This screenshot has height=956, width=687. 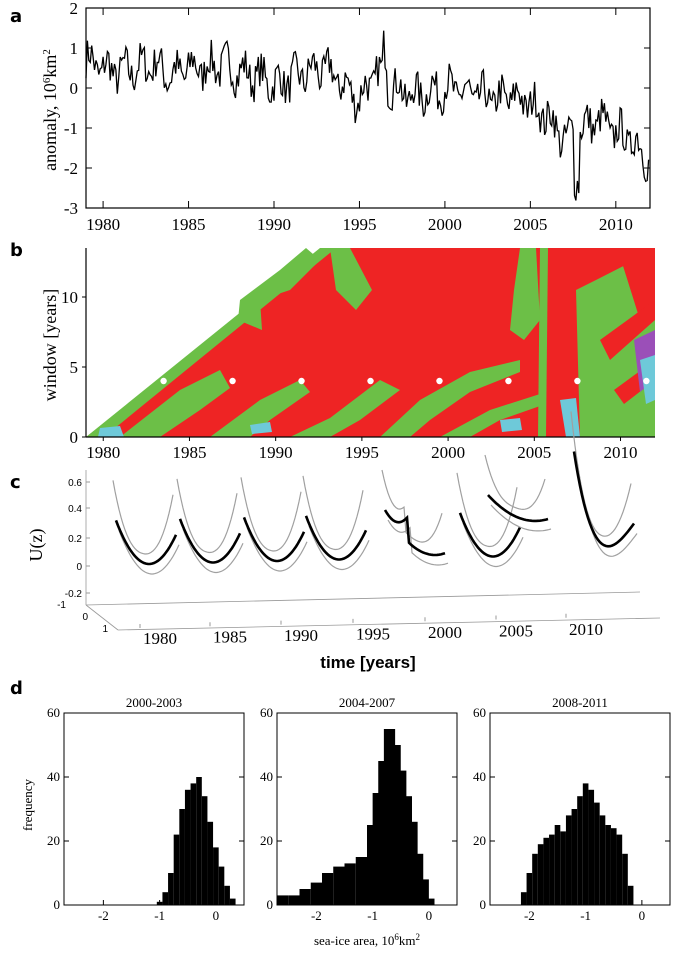 What do you see at coordinates (61, 605) in the screenshot?
I see `z-tick-label: -1` at bounding box center [61, 605].